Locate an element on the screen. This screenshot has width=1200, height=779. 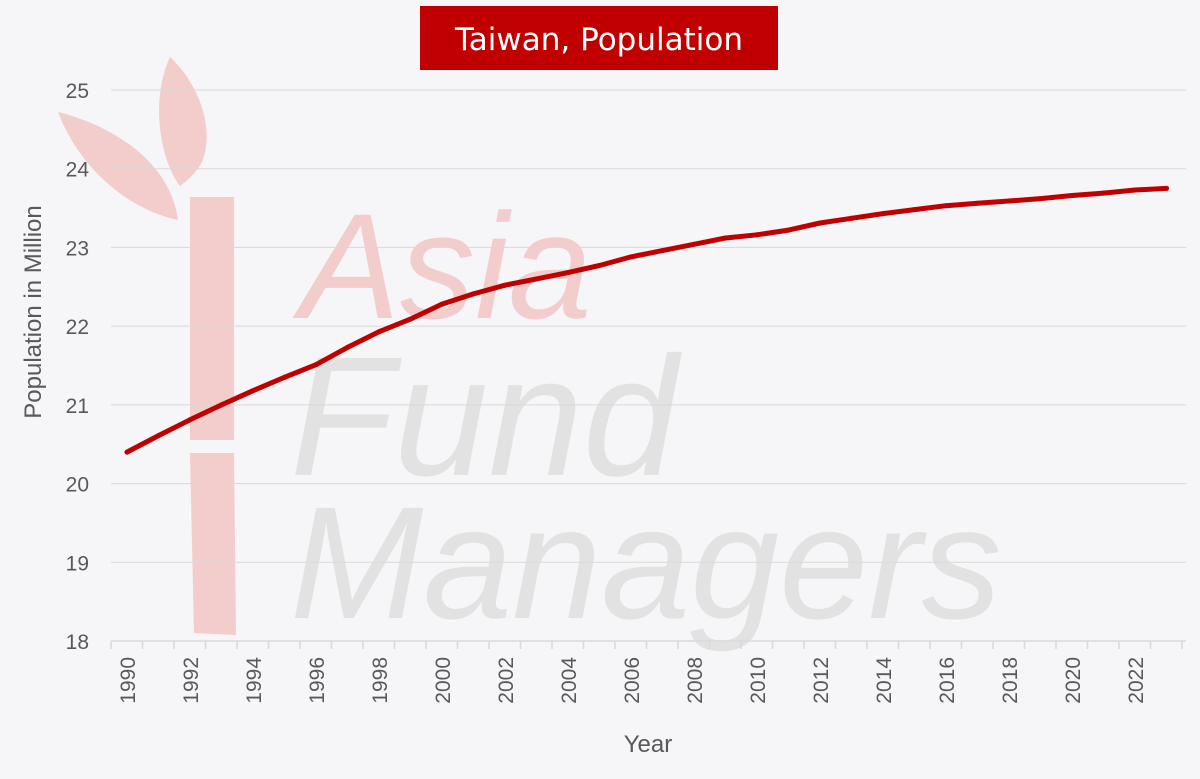
x-axis is located at coordinates (648, 644).